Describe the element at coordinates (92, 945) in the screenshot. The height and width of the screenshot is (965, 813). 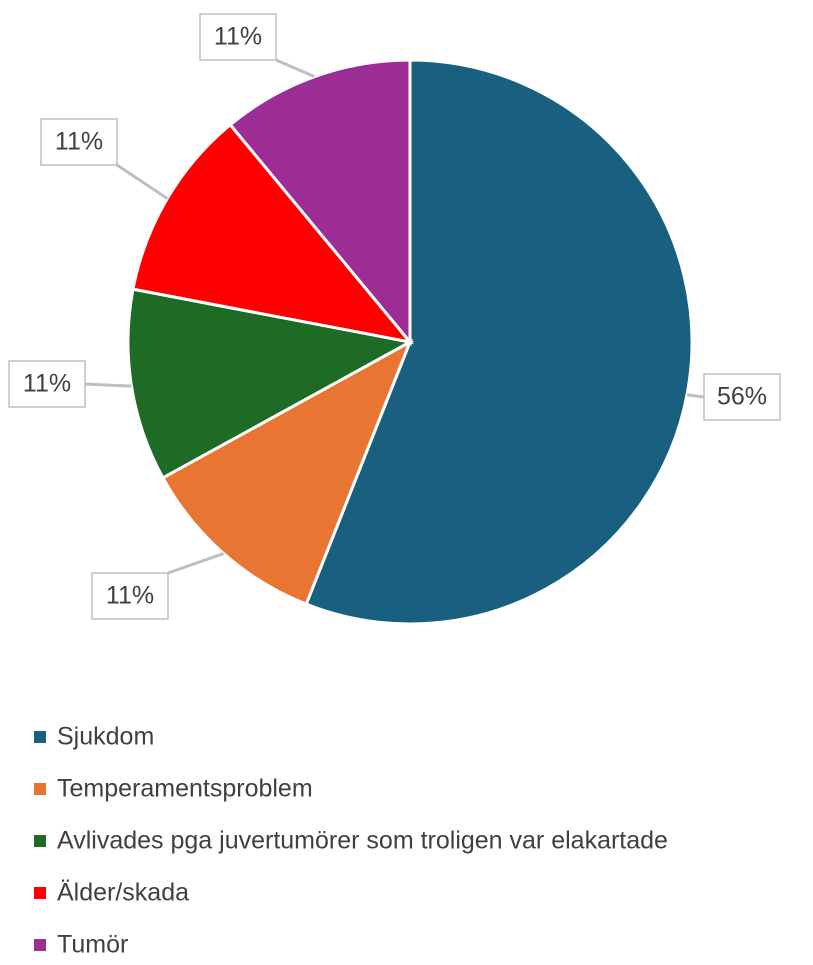
I see `legend-label: Tumör` at that location.